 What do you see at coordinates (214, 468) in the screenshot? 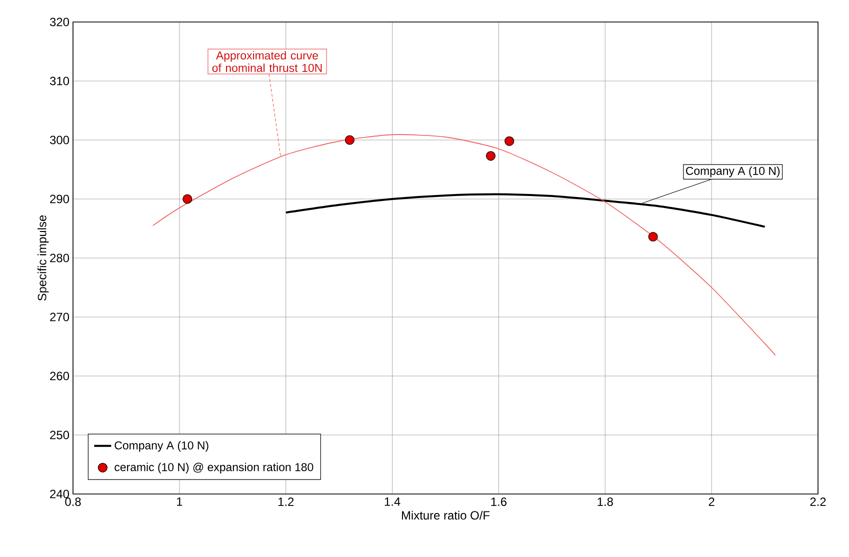
I see `legend-label: ceramic (10 N) @ expansion ration 180` at bounding box center [214, 468].